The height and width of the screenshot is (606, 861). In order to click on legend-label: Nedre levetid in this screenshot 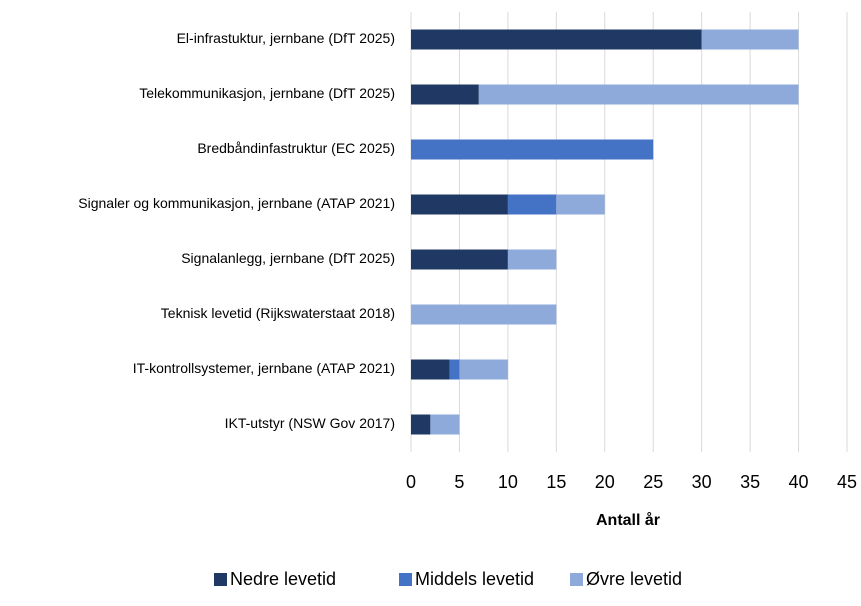, I will do `click(283, 579)`.